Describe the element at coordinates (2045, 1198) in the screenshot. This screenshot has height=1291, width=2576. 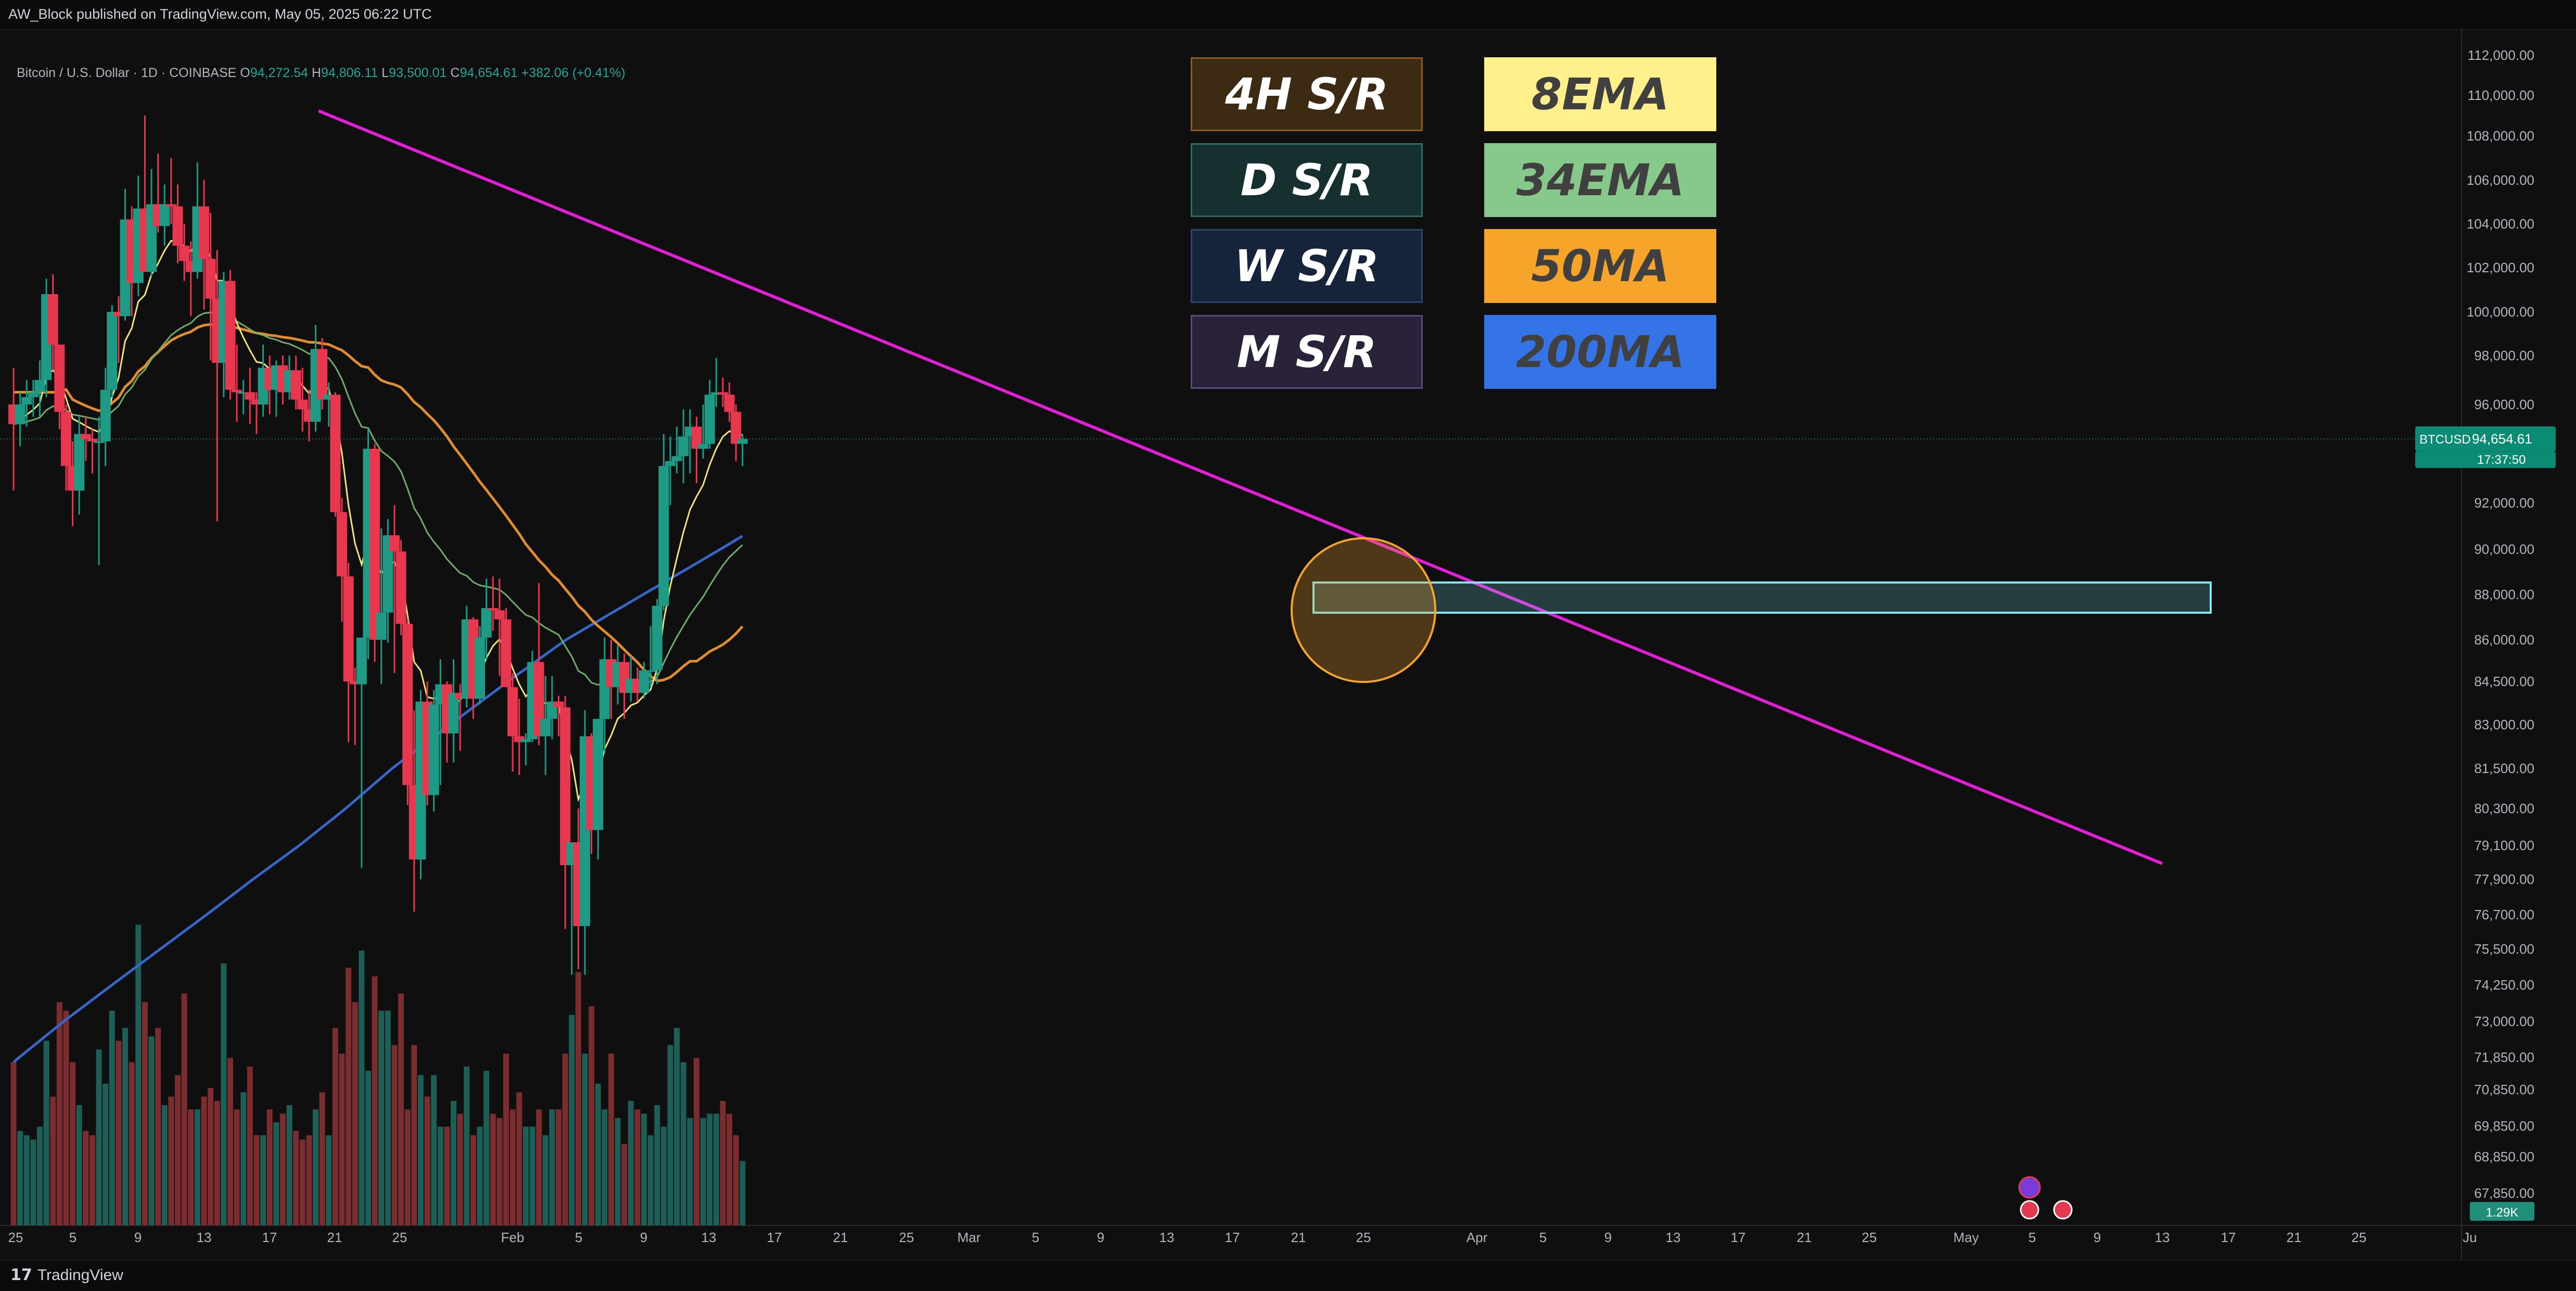
I see `event-flags` at that location.